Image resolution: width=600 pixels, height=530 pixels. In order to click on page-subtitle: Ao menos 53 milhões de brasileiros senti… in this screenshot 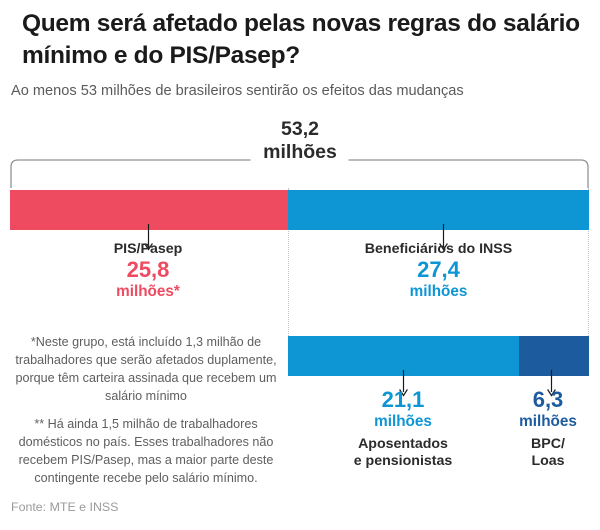, I will do `click(237, 91)`.